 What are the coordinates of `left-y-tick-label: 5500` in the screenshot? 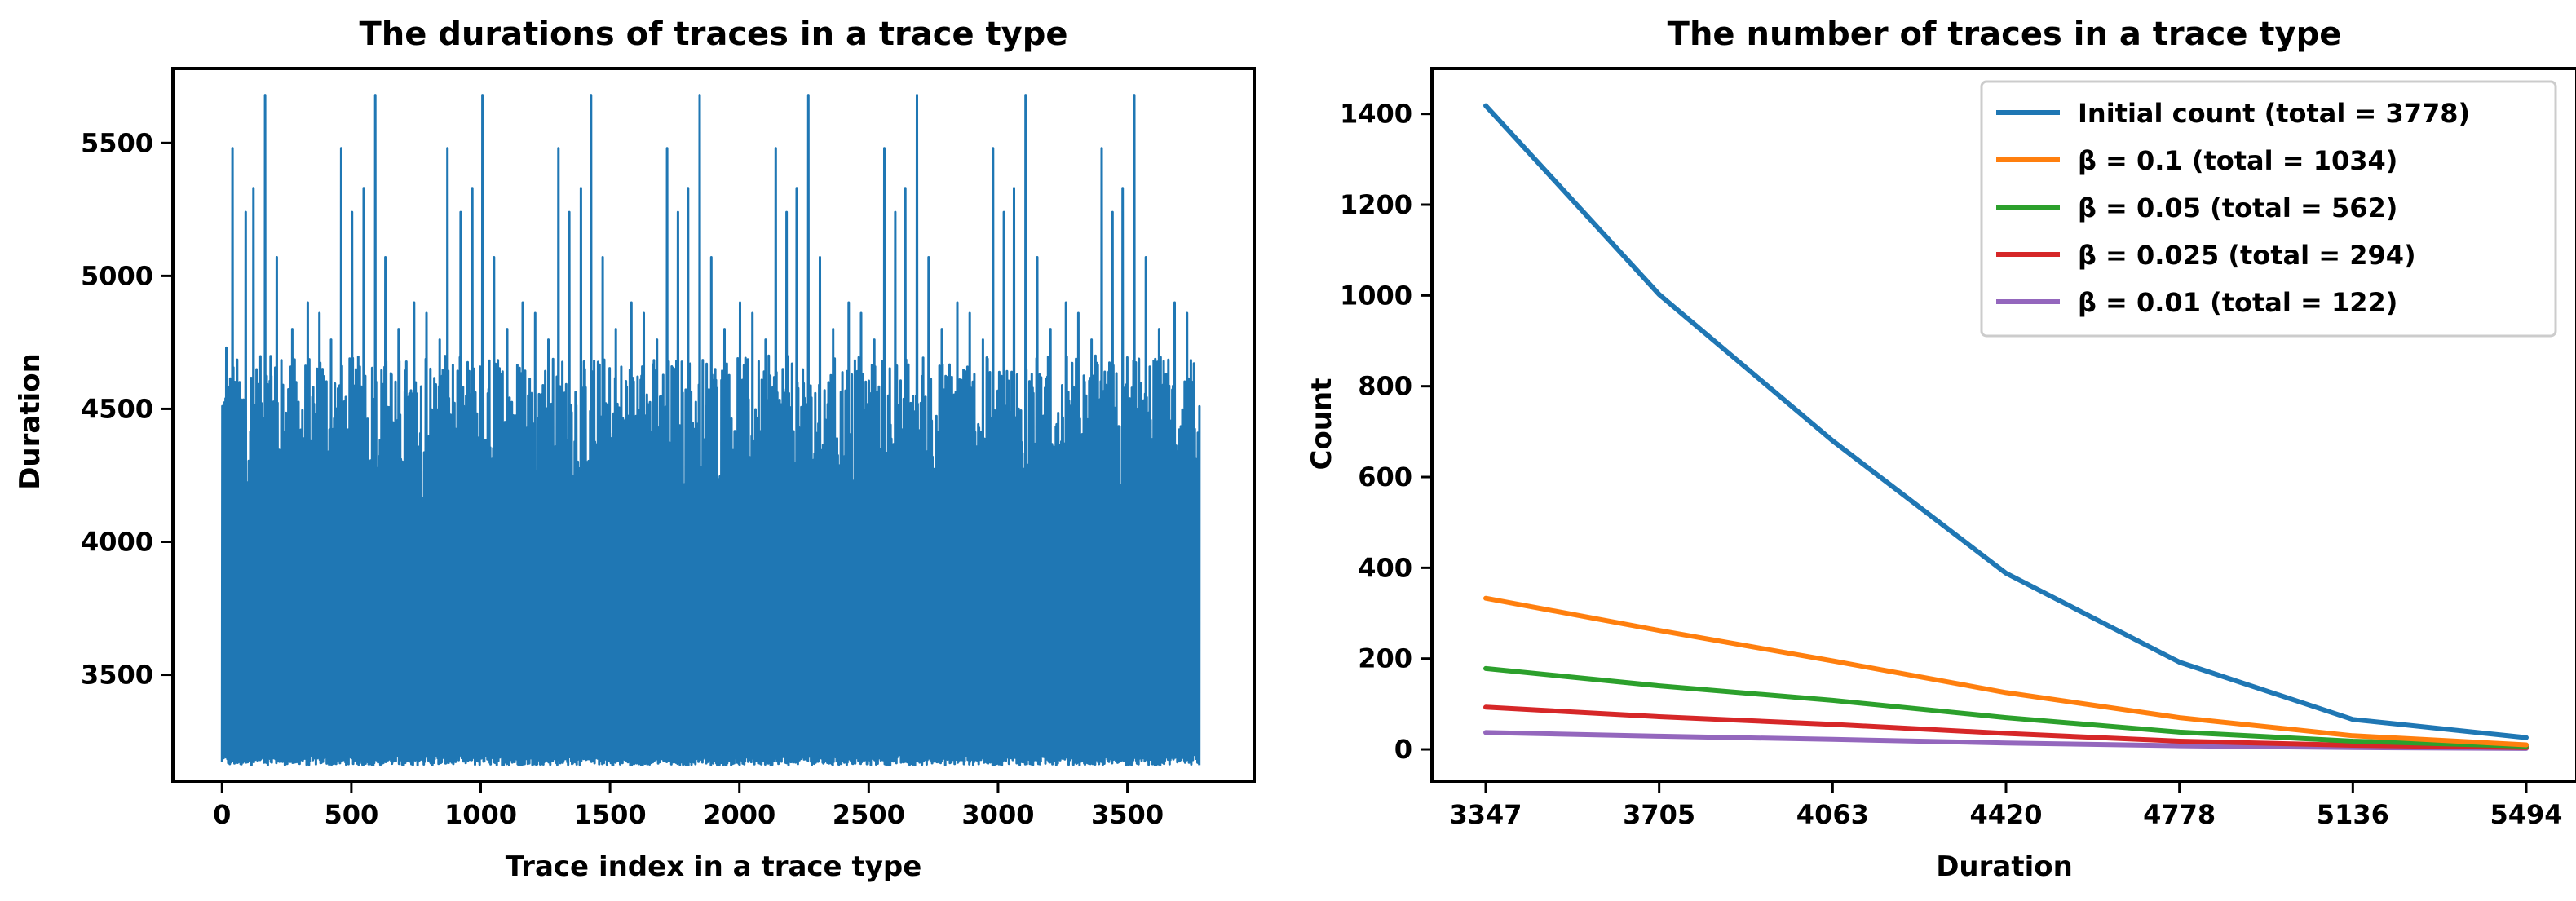 It's located at (117, 142).